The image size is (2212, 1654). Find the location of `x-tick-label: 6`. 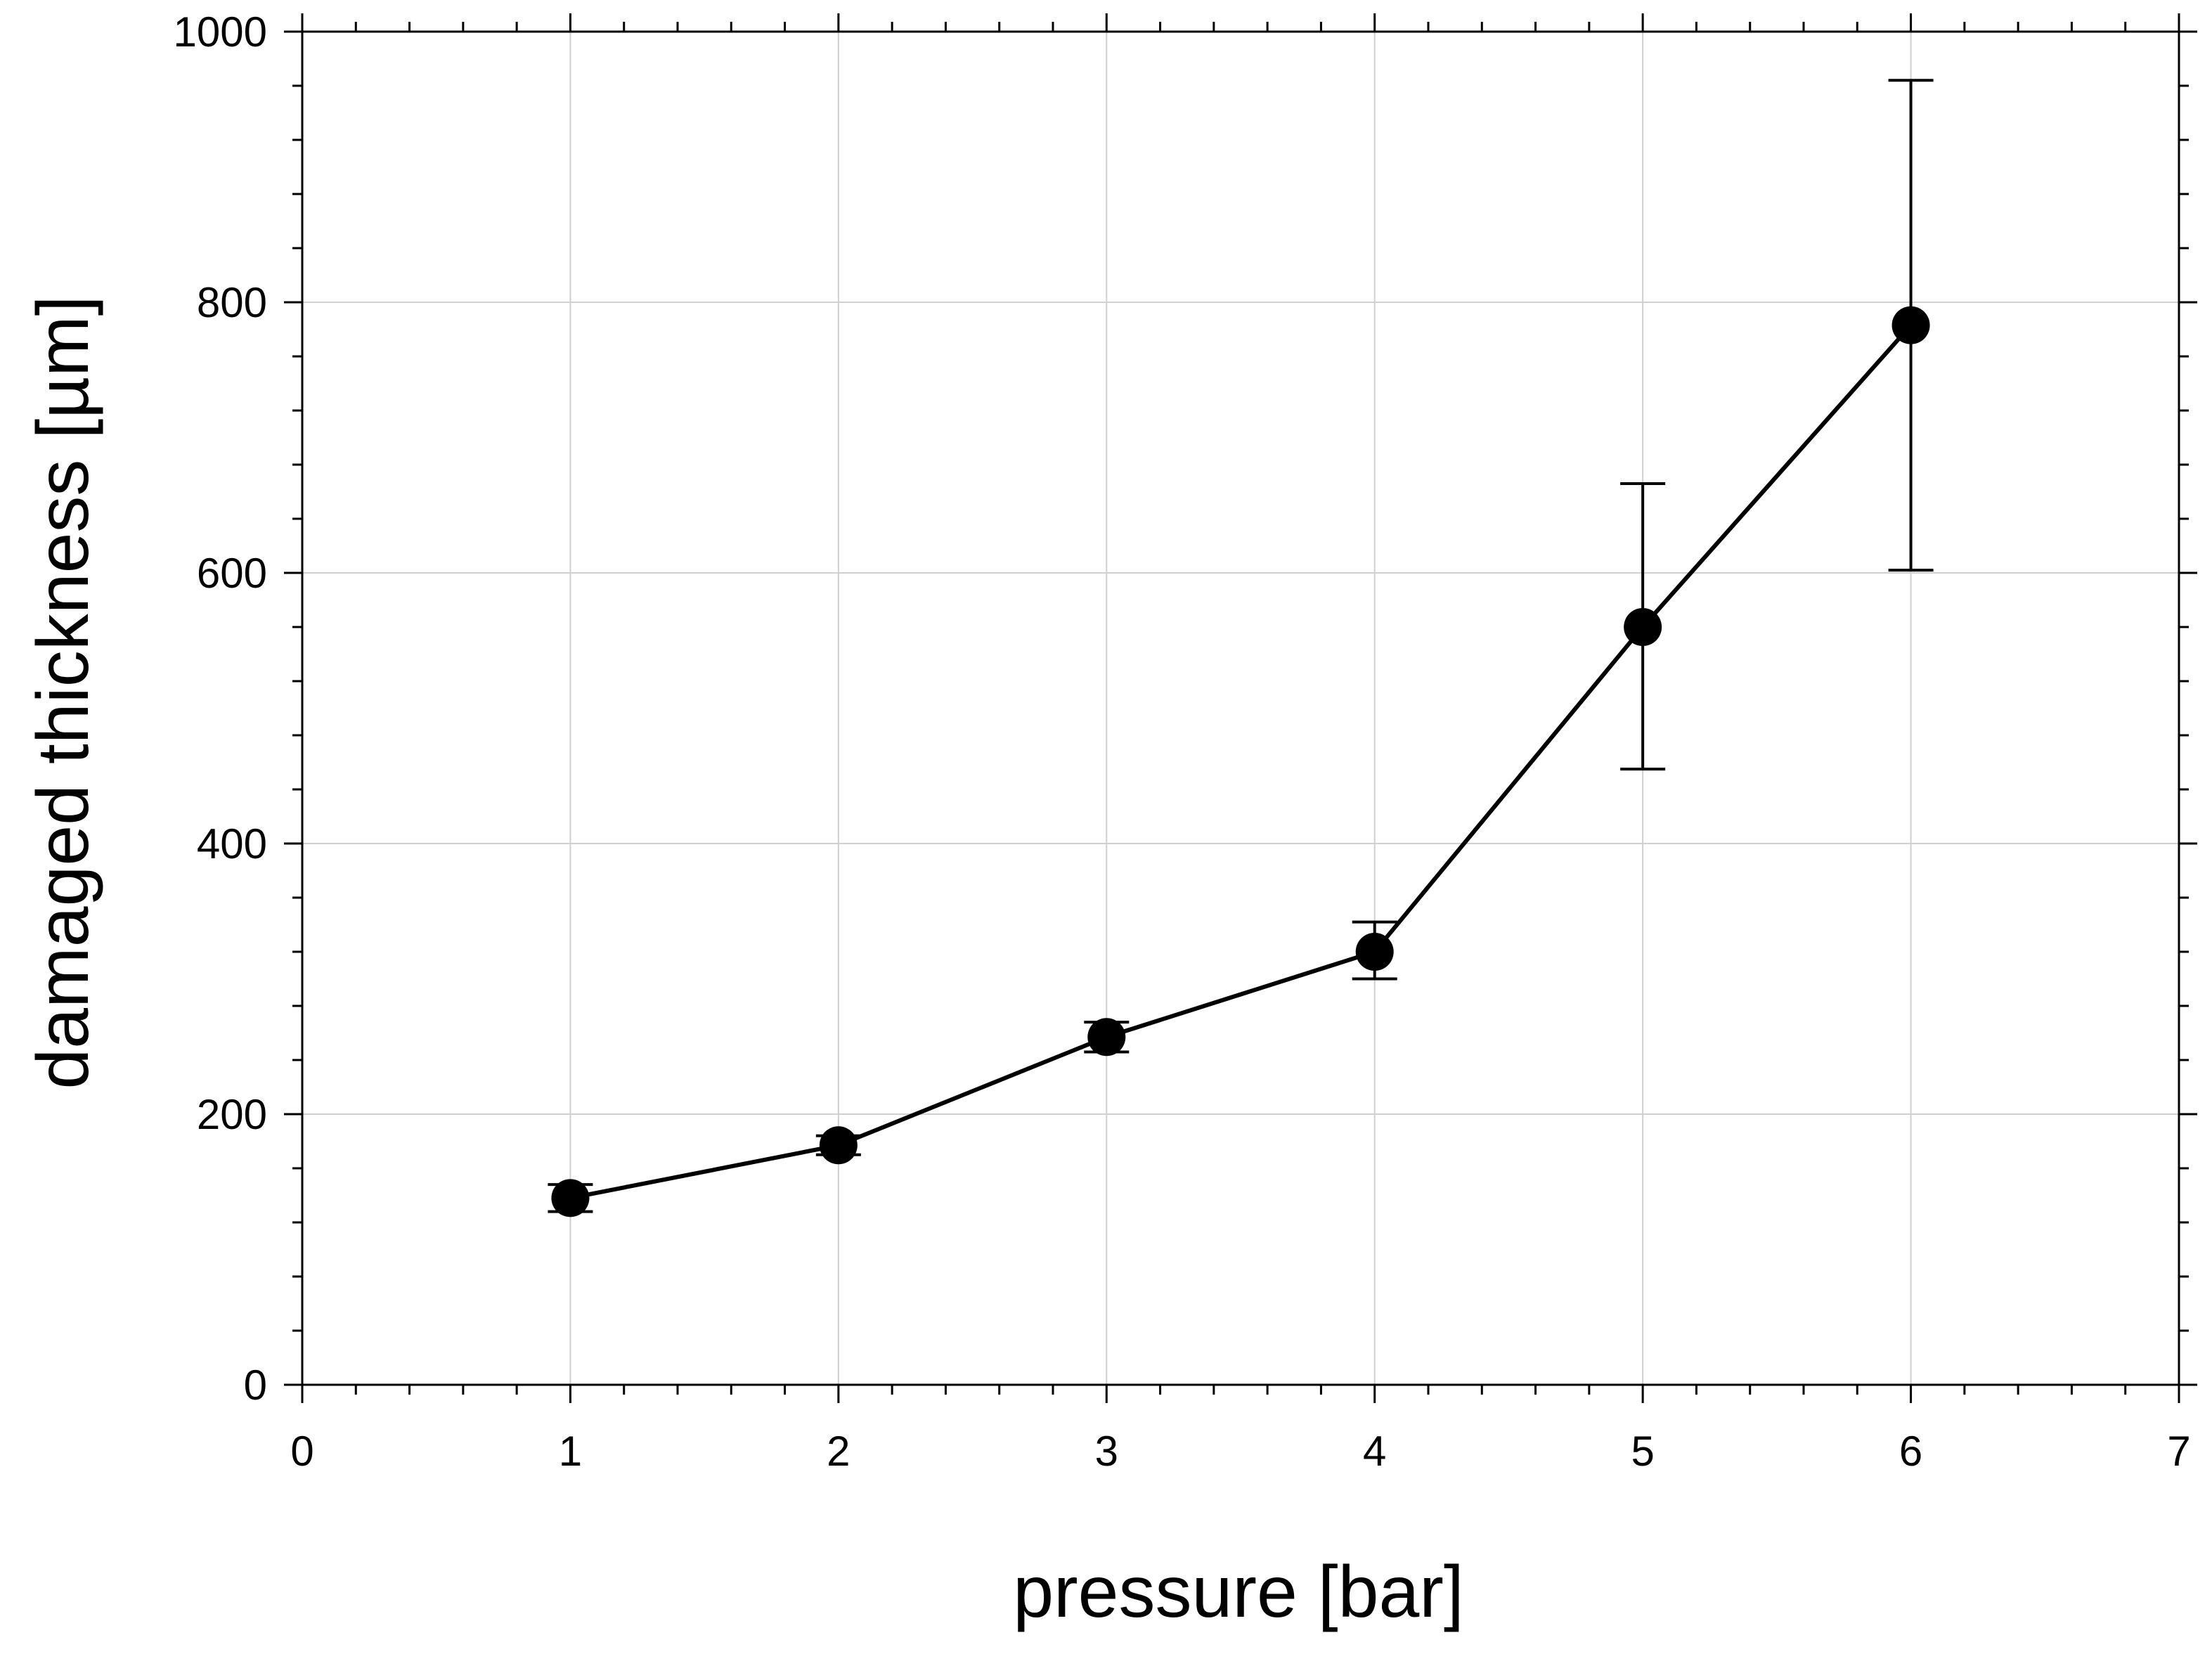

x-tick-label: 6 is located at coordinates (1910, 1451).